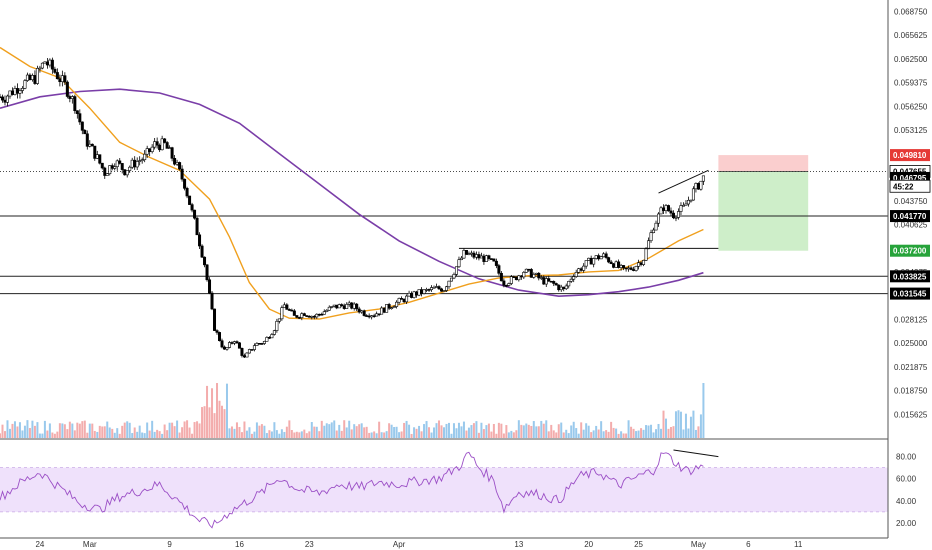  I want to click on rsi-trendline, so click(696, 453).